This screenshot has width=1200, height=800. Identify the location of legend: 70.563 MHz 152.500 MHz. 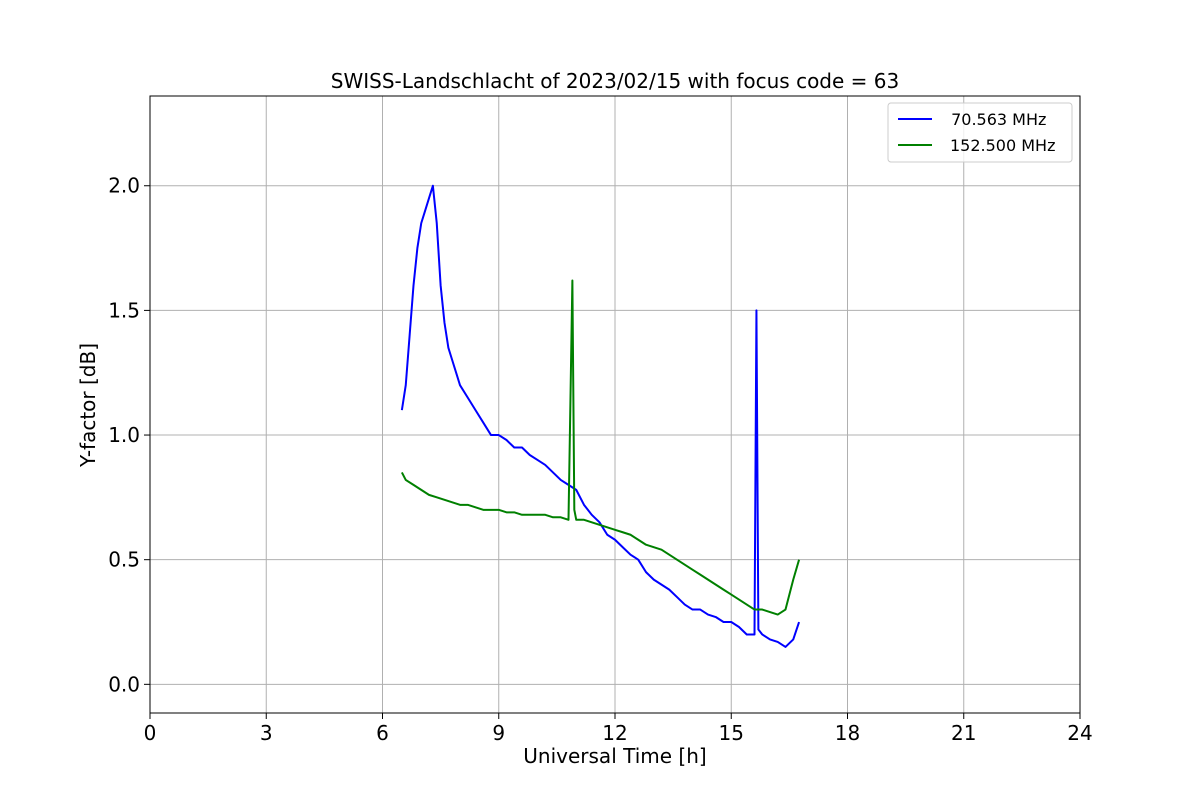
(980, 132).